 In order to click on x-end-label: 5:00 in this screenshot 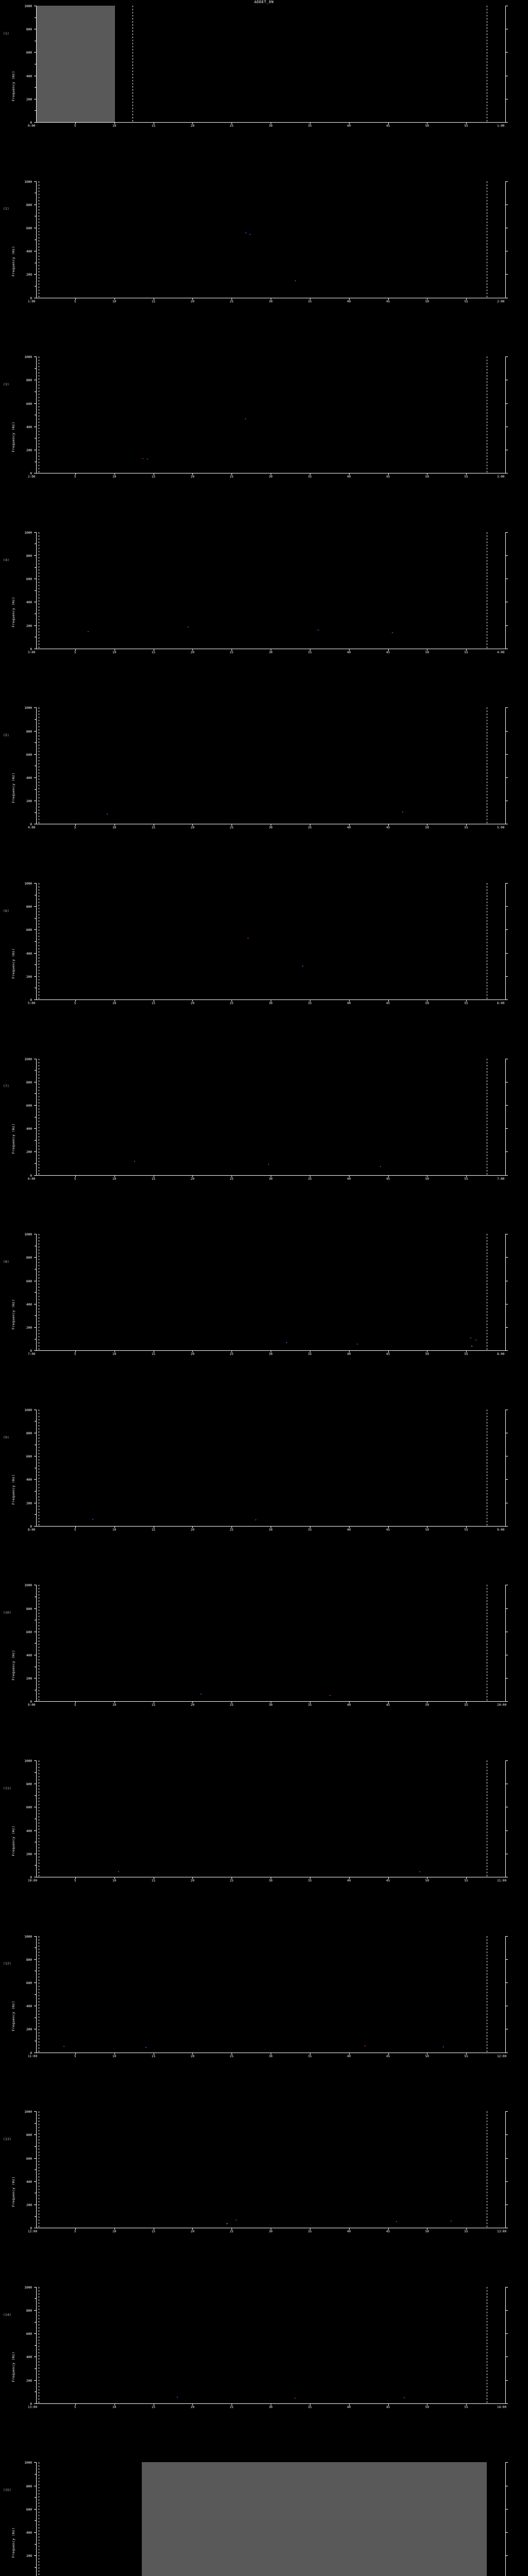, I will do `click(501, 828)`.